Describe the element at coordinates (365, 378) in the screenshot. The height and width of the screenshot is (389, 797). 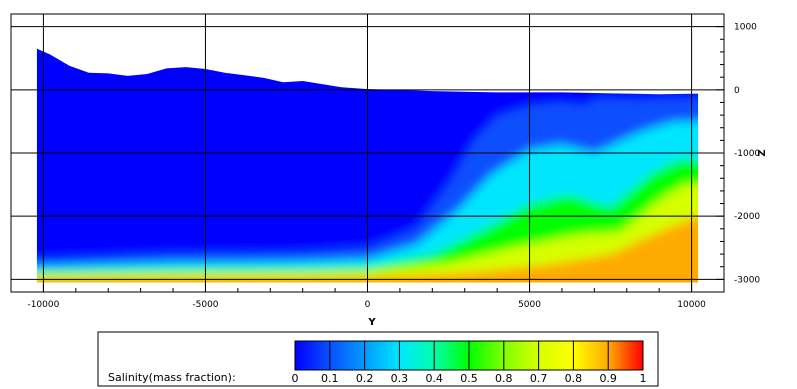
I see `colorbar-tick-label: 0.2` at that location.